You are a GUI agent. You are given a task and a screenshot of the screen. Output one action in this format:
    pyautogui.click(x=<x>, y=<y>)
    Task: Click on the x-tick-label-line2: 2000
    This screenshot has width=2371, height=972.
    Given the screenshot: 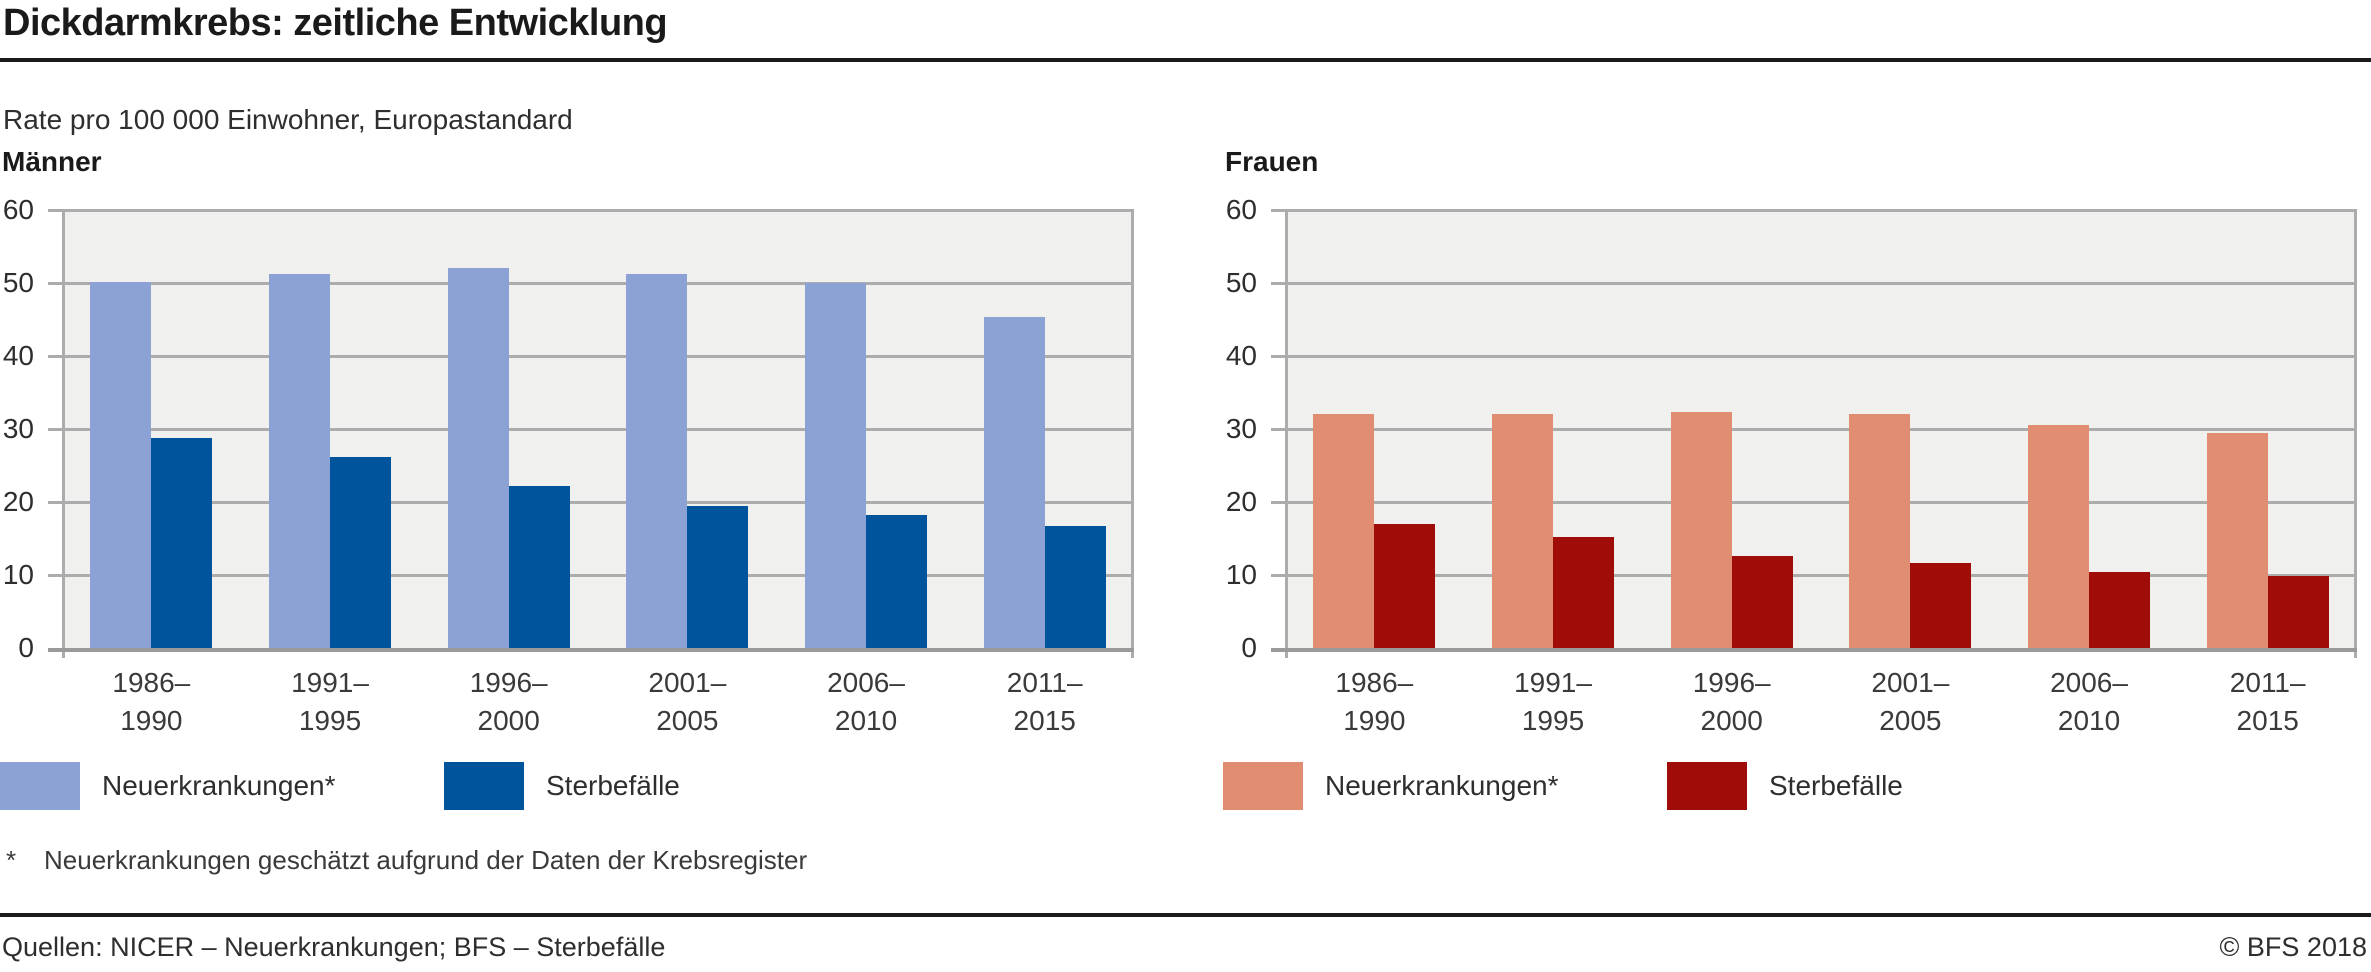 What is the action you would take?
    pyautogui.click(x=1731, y=720)
    